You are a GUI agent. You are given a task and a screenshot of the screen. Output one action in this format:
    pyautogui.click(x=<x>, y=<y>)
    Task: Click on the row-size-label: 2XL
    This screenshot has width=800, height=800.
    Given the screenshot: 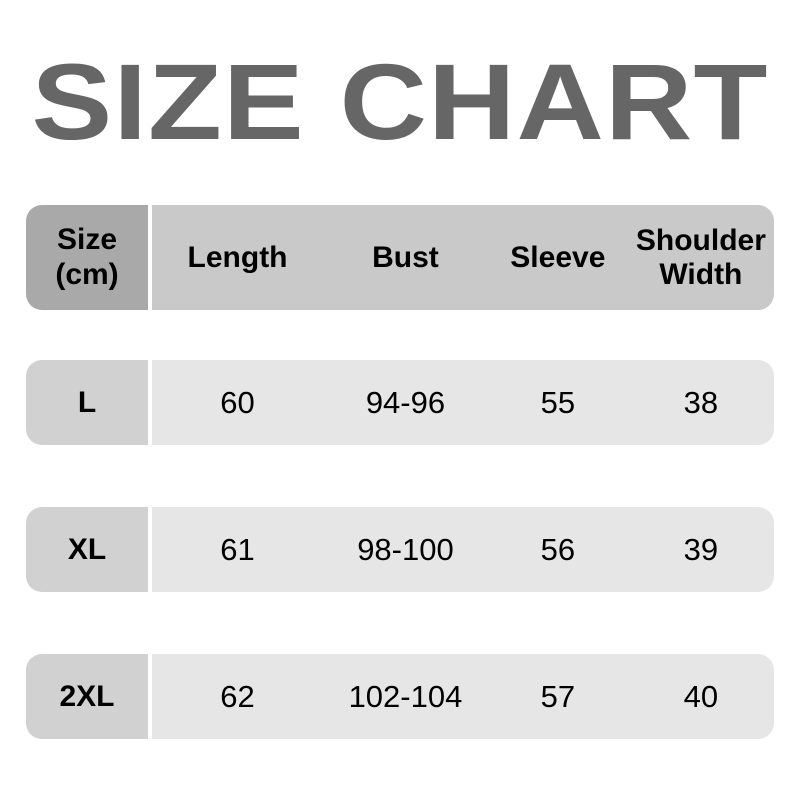 What is the action you would take?
    pyautogui.click(x=87, y=696)
    